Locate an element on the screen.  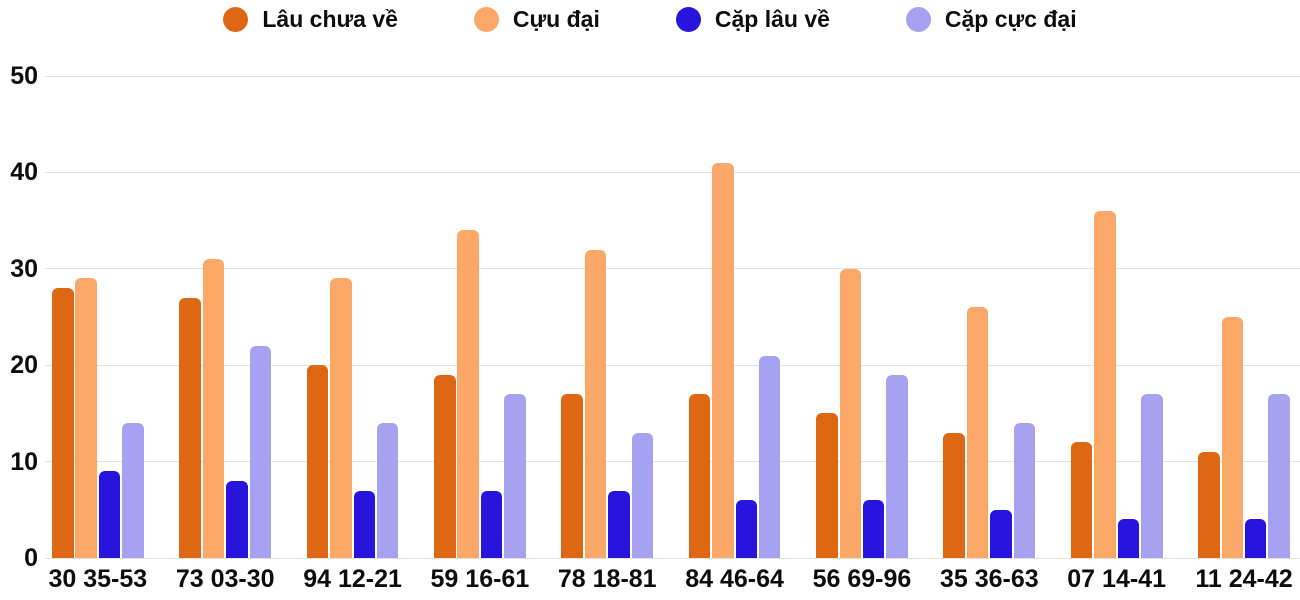
bar-lâu-chưa-về-4 is located at coordinates (445, 466).